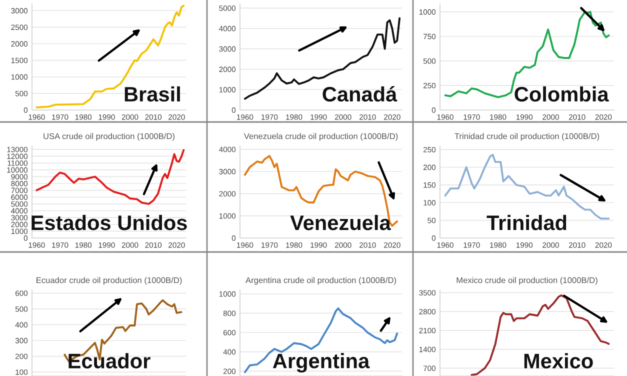  Describe the element at coordinates (109, 281) in the screenshot. I see `chart-title: Ecuador crude oil production (1000B/D)` at that location.